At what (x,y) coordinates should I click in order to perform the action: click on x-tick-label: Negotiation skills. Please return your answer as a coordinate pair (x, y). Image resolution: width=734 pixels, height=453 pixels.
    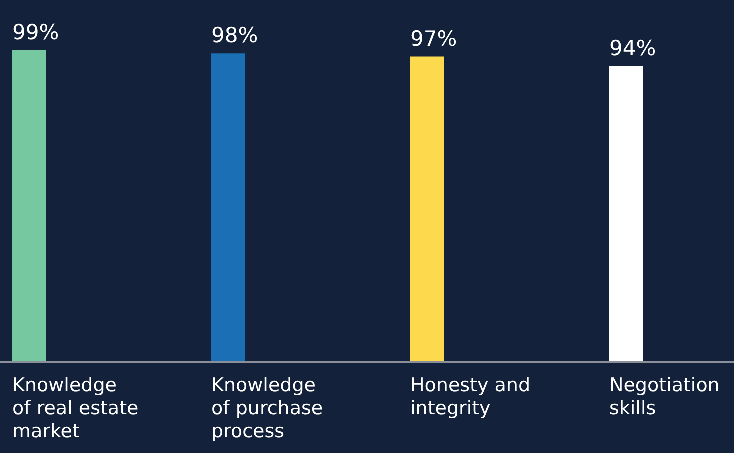
    Looking at the image, I should click on (665, 397).